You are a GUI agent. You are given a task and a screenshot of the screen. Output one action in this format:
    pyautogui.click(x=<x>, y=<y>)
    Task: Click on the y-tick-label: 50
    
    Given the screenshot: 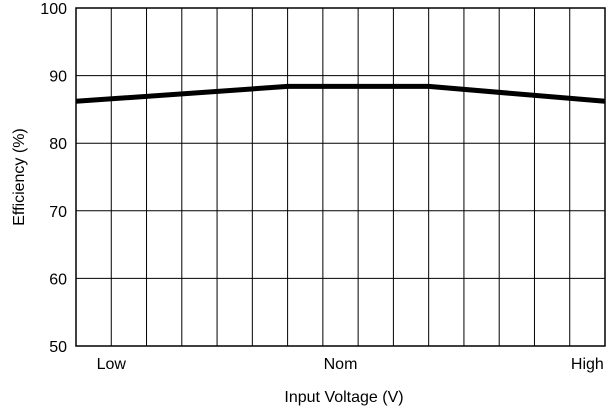 What is the action you would take?
    pyautogui.click(x=58, y=347)
    